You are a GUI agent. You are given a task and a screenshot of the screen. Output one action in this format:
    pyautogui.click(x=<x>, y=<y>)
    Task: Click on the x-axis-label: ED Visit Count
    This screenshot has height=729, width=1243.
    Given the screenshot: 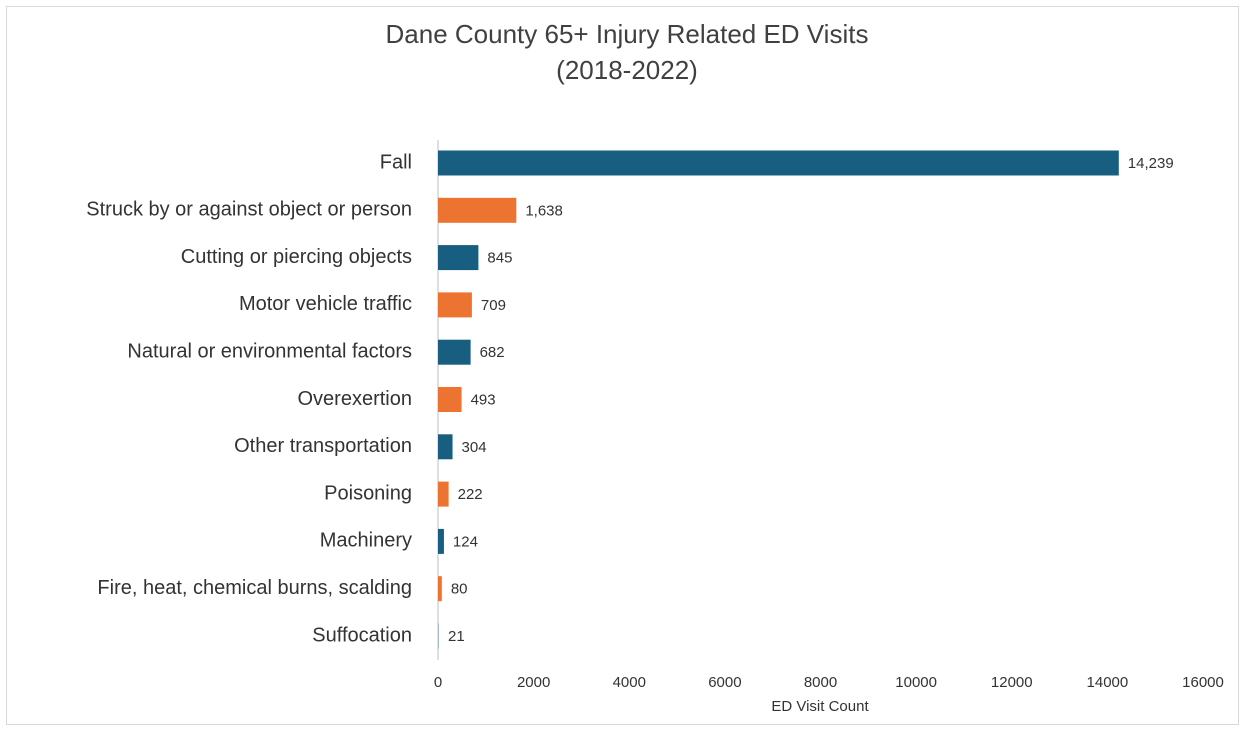 What is the action you would take?
    pyautogui.click(x=820, y=706)
    